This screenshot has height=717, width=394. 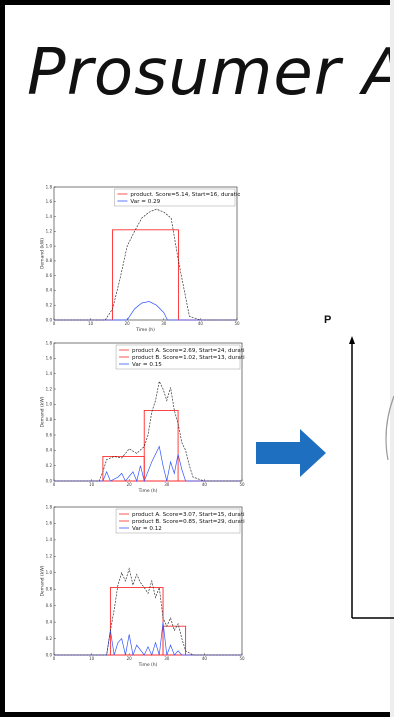 I want to click on slide-edge, so click(x=392, y=358).